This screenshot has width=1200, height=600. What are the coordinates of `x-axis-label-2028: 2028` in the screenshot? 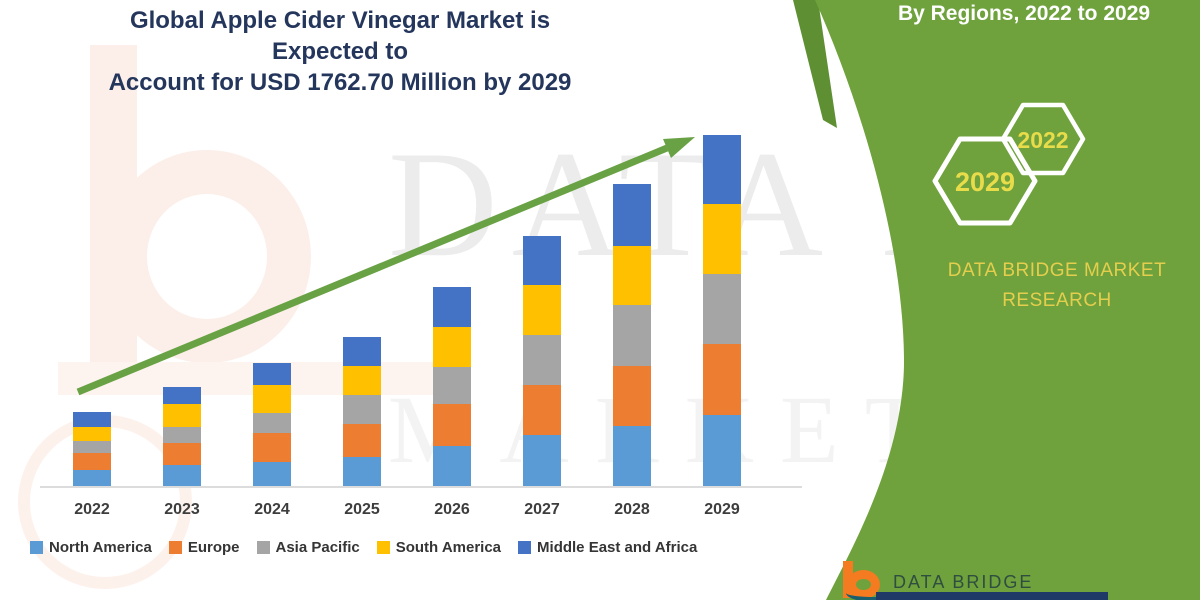 It's located at (632, 509).